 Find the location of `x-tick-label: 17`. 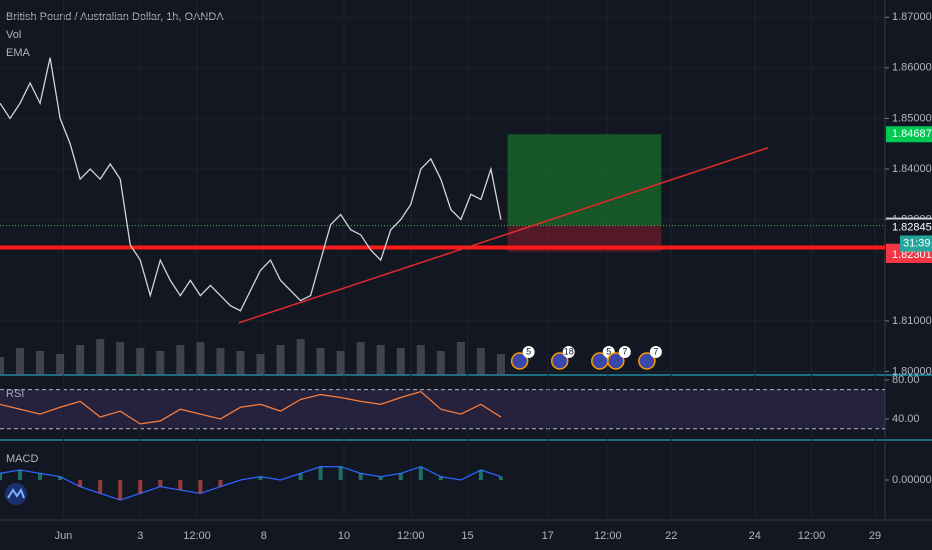

x-tick-label: 17 is located at coordinates (548, 536).